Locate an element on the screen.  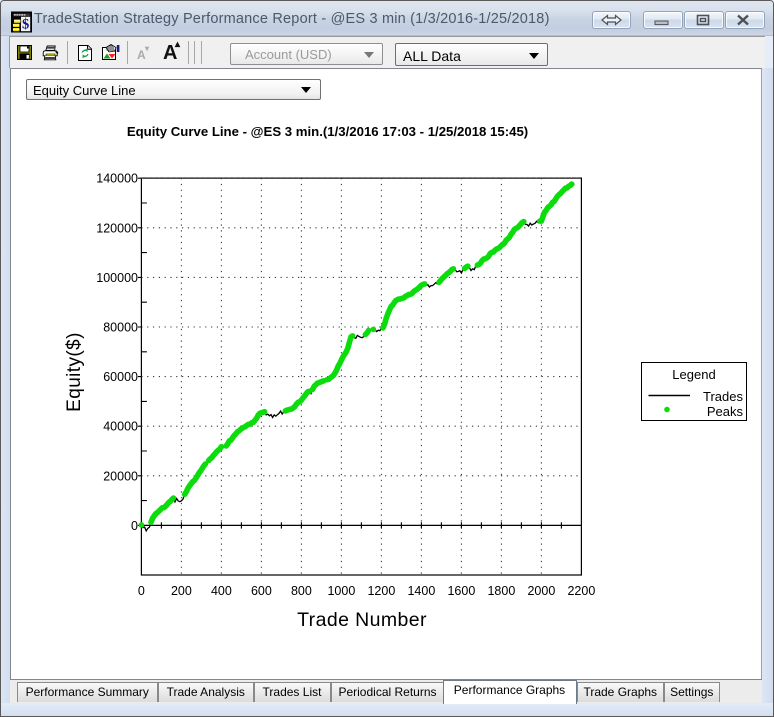
svg-text: Equity($) is located at coordinates (74, 372).